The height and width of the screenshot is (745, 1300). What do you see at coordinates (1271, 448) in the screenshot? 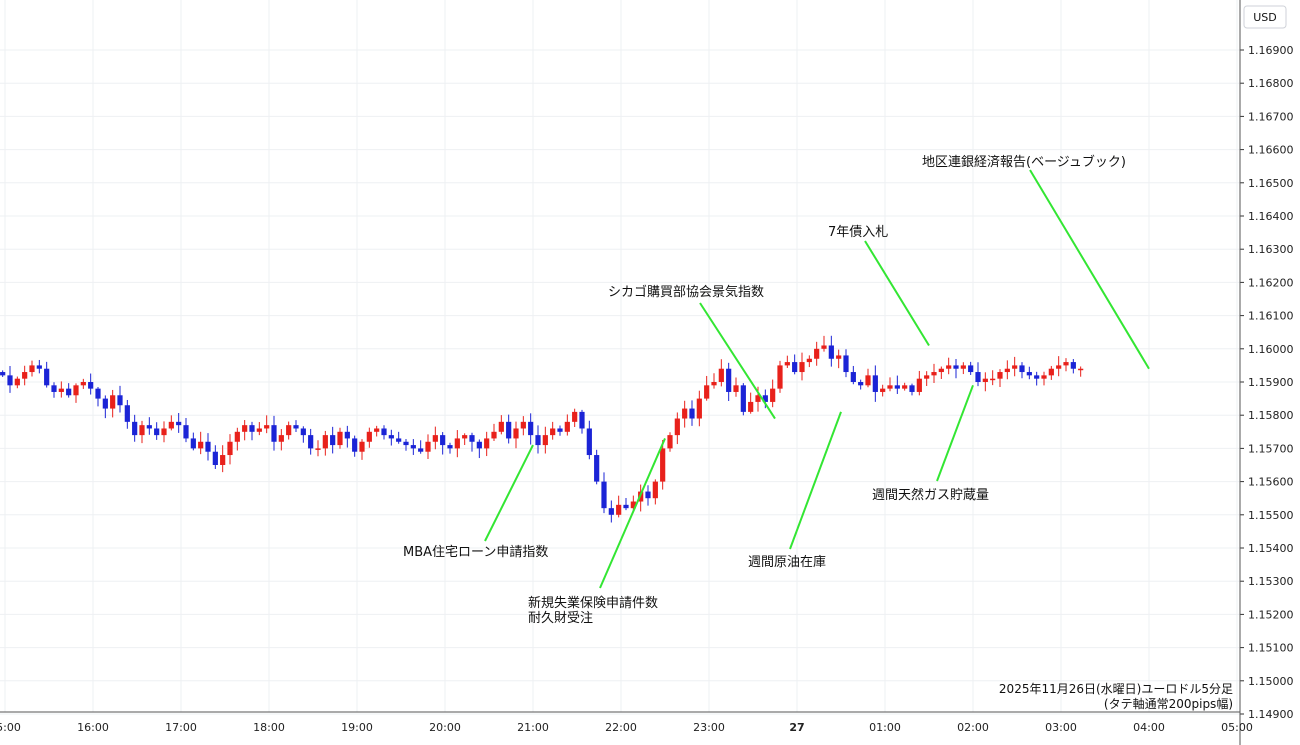
I see `y-tick-label: 1.15700` at bounding box center [1271, 448].